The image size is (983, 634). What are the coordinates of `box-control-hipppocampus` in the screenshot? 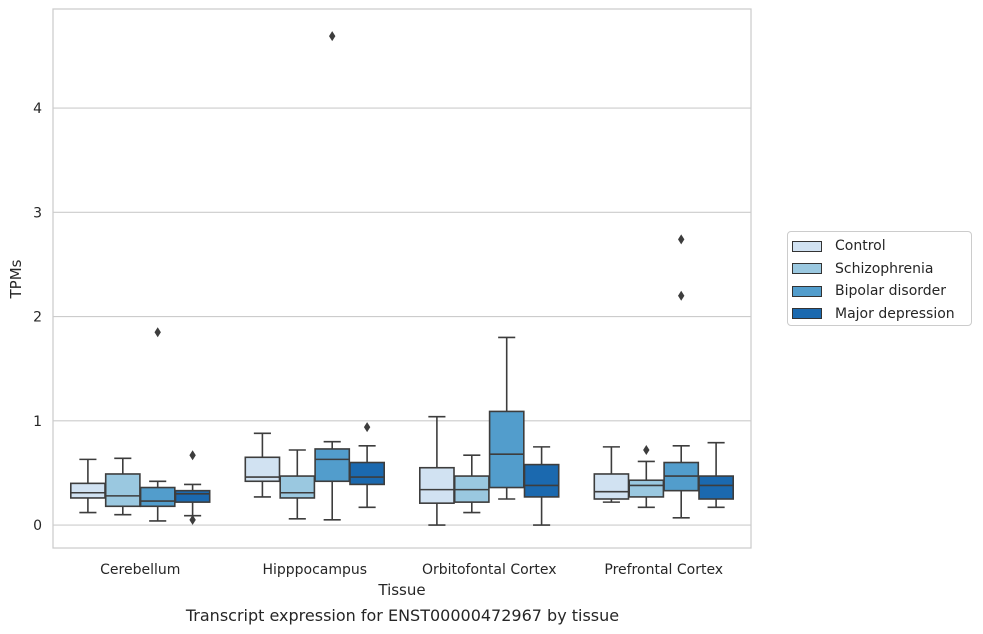 It's located at (262, 465).